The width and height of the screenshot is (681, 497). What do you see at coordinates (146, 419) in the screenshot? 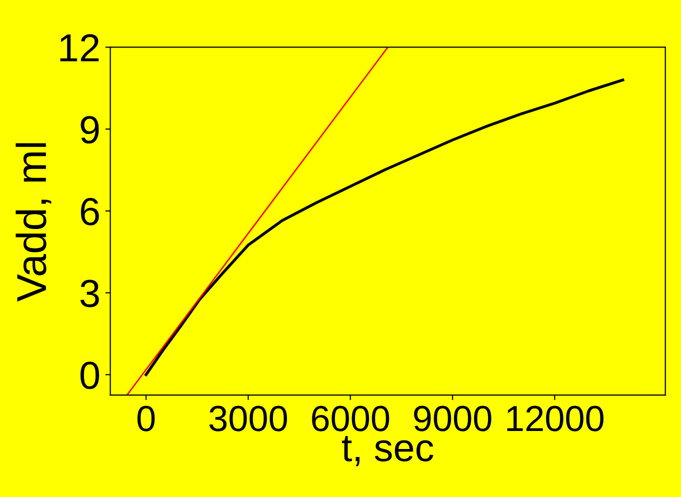
I see `x-tick-label: 0` at bounding box center [146, 419].